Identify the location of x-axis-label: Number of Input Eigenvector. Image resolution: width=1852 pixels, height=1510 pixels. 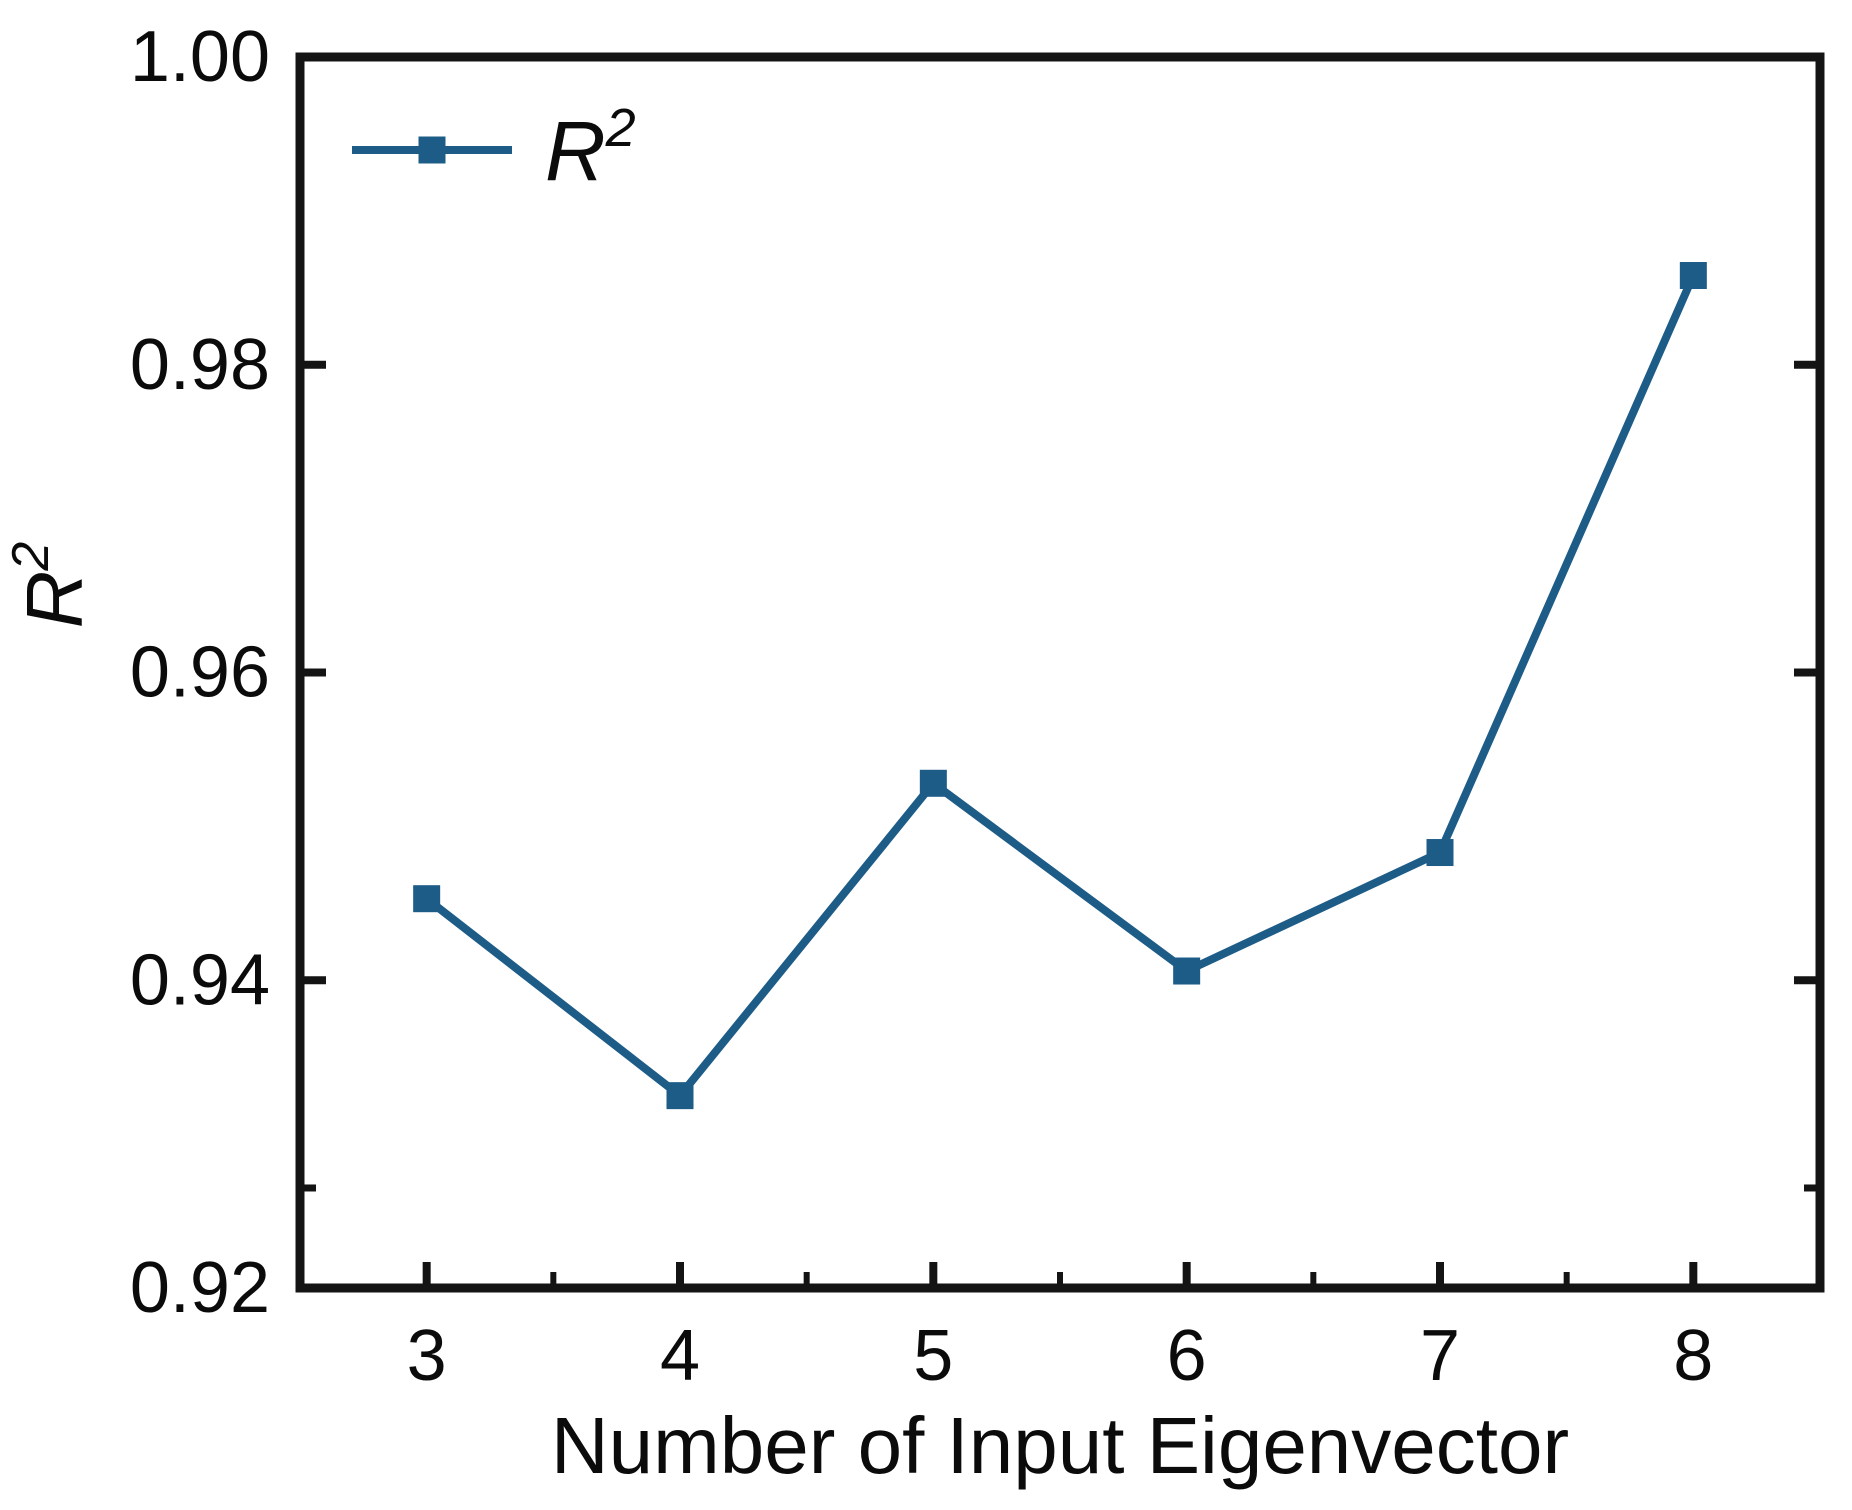
(1060, 1445).